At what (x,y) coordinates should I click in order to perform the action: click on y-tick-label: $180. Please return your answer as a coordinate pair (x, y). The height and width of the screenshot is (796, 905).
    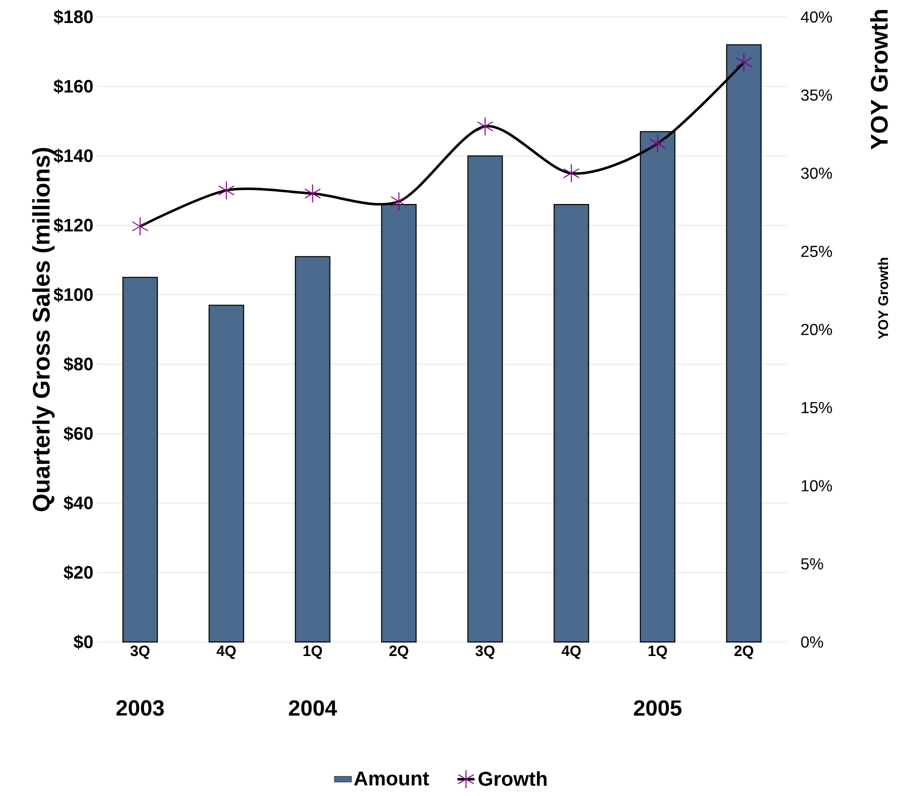
    Looking at the image, I should click on (73, 17).